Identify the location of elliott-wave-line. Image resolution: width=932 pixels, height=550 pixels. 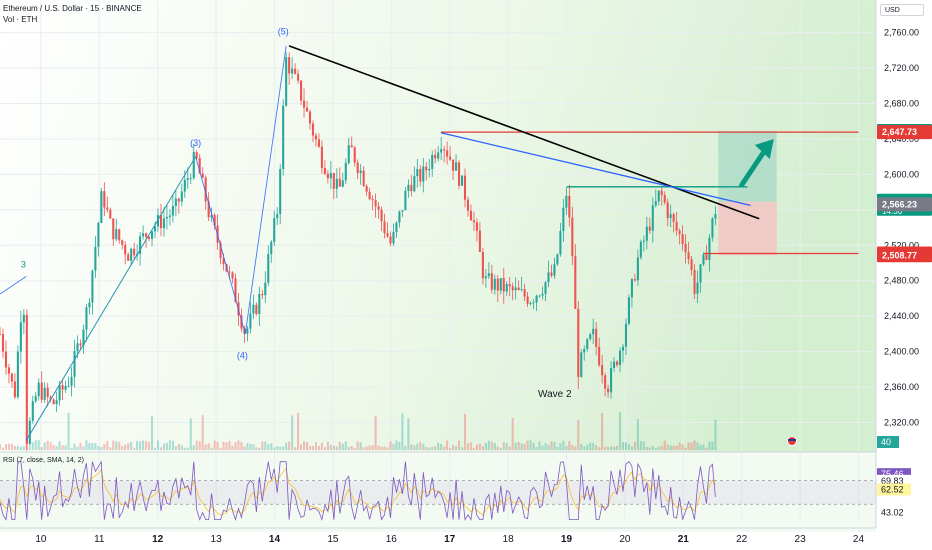
(220, 245).